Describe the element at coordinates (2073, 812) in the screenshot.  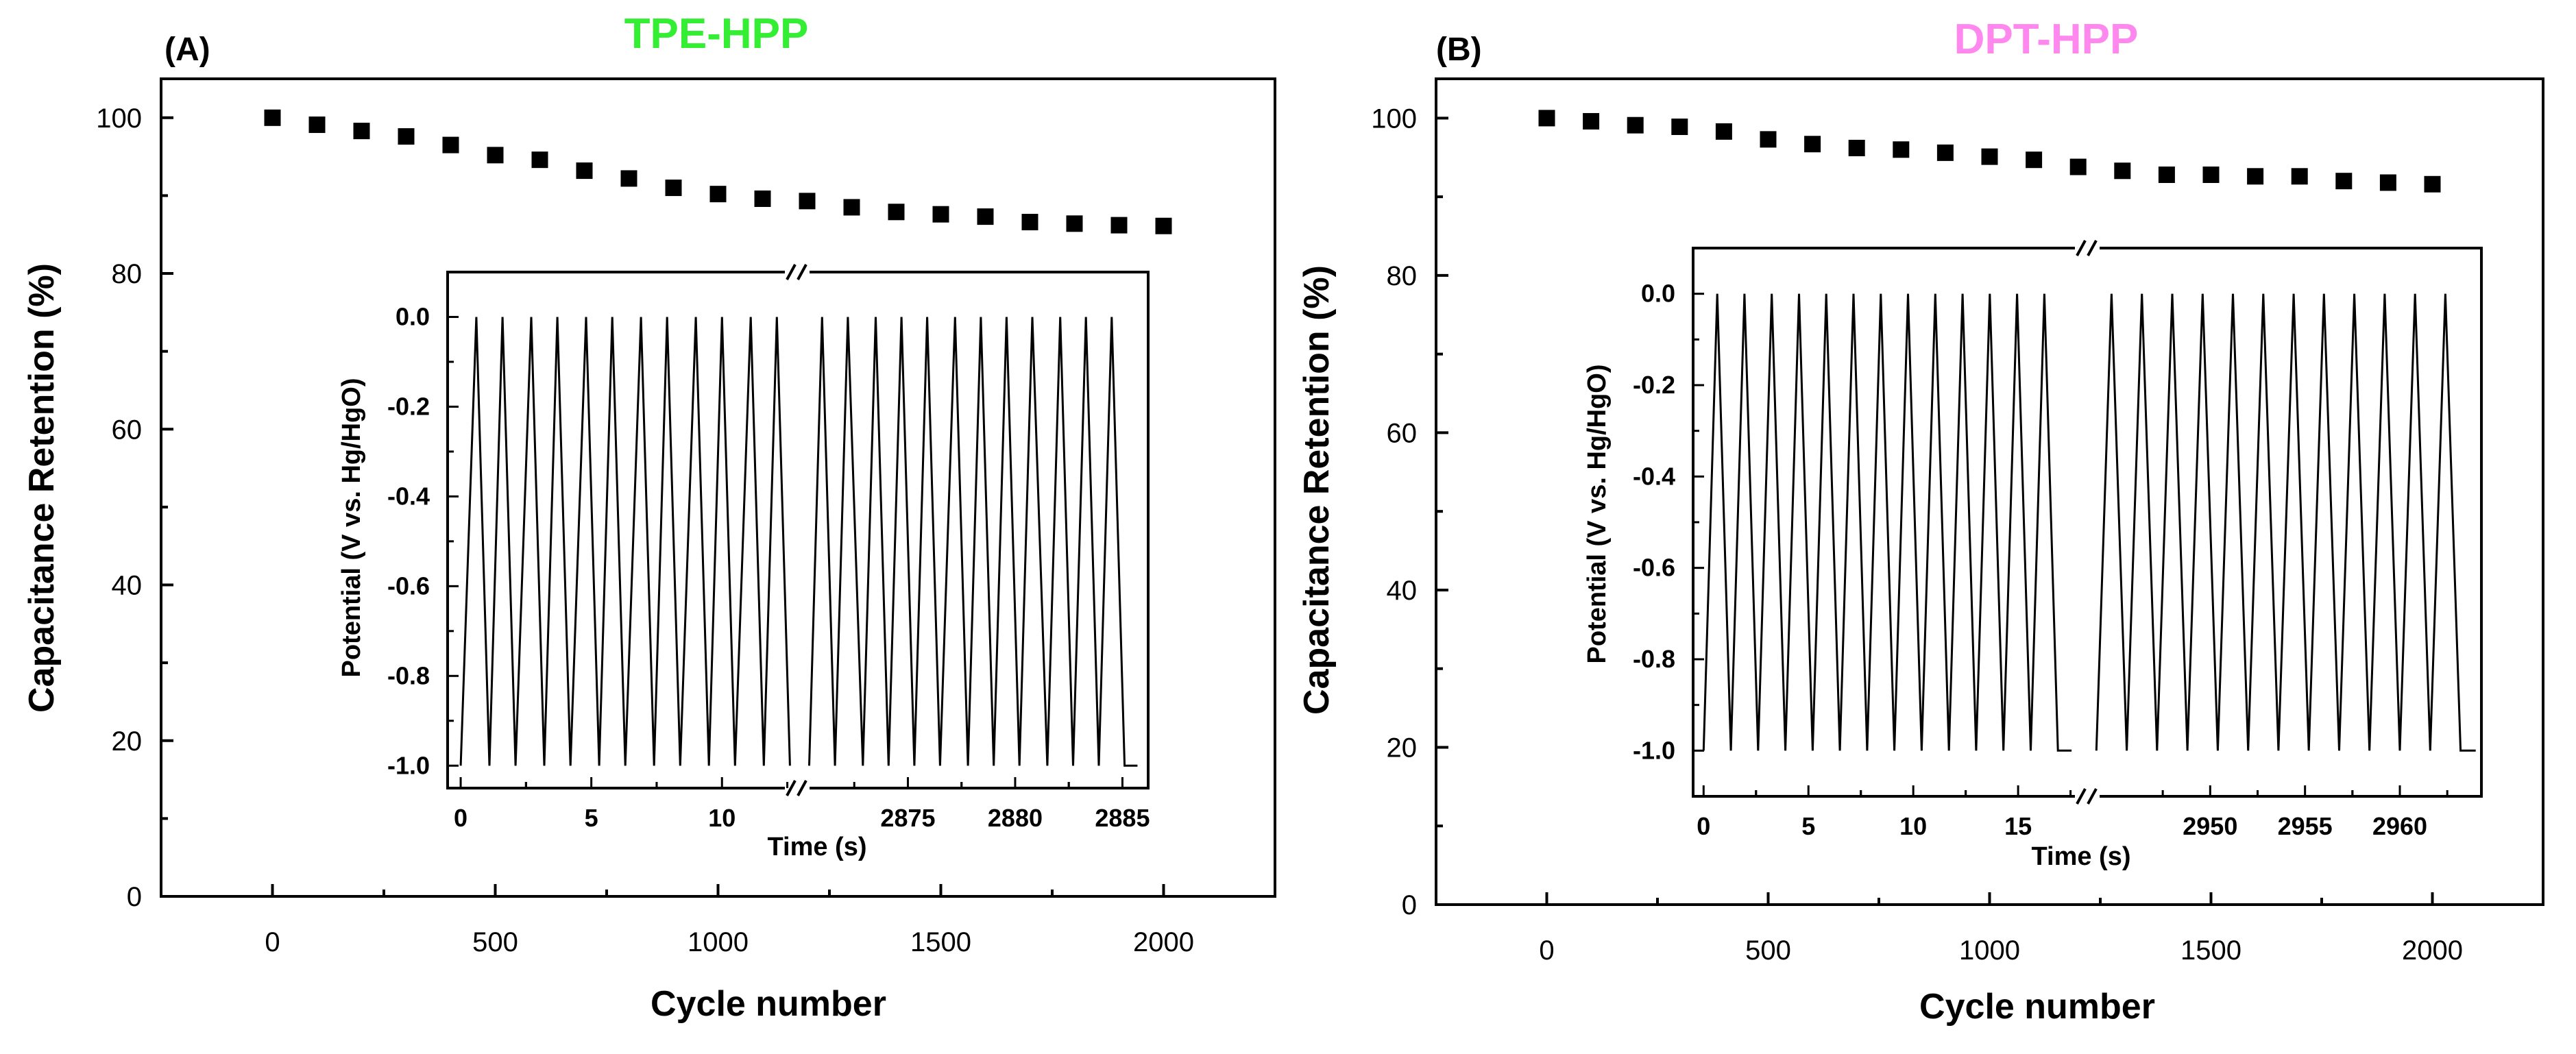
I see `panel-b-inset-x-ticks: 0 5 10 15 2950 2955 2960` at that location.